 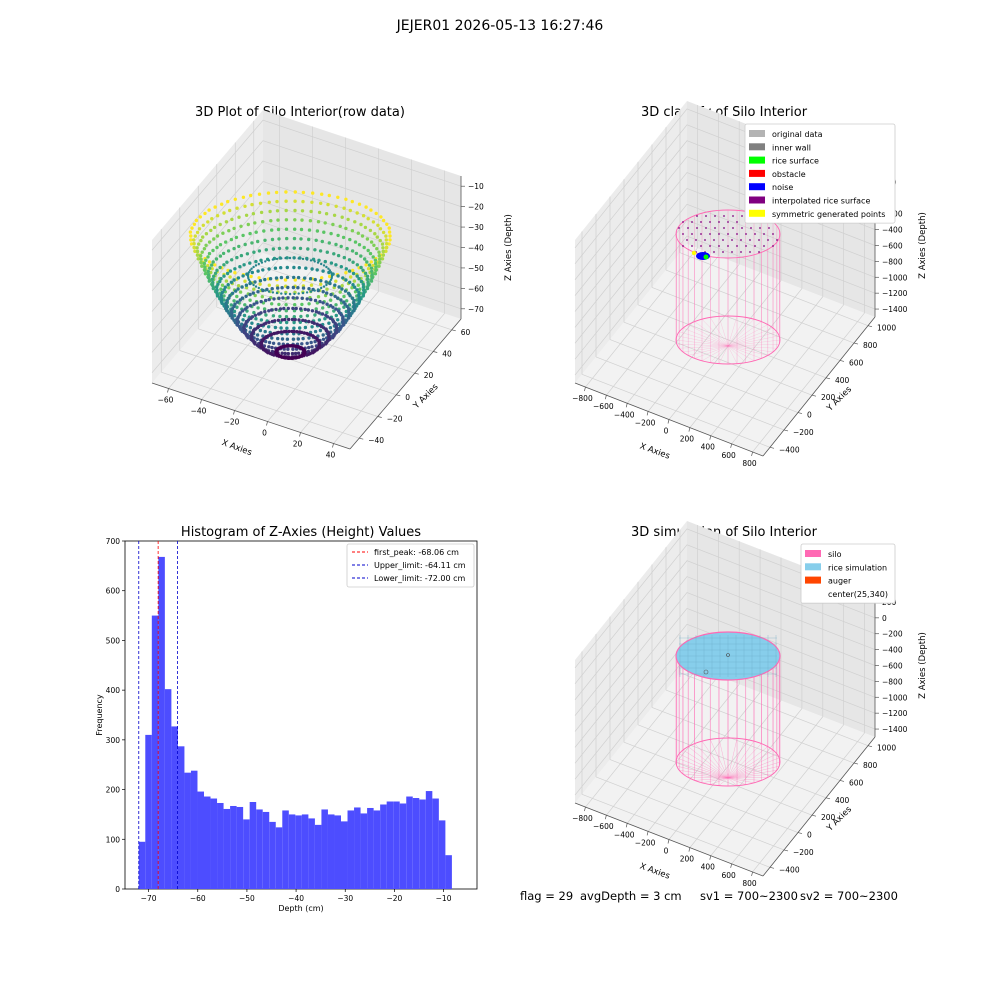 What do you see at coordinates (895, 309) in the screenshot?
I see `z-tick-label: −1400` at bounding box center [895, 309].